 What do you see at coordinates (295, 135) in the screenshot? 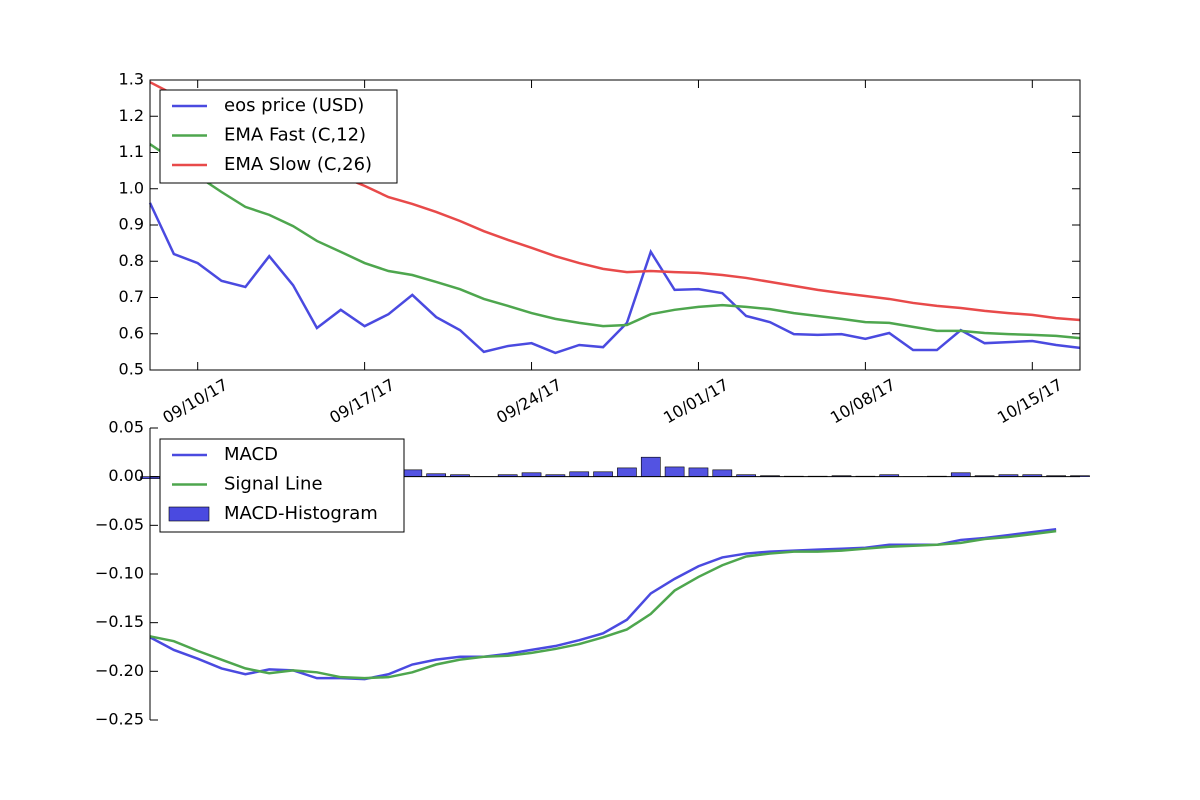
I see `legend-label: EMA Fast (C,12)` at bounding box center [295, 135].